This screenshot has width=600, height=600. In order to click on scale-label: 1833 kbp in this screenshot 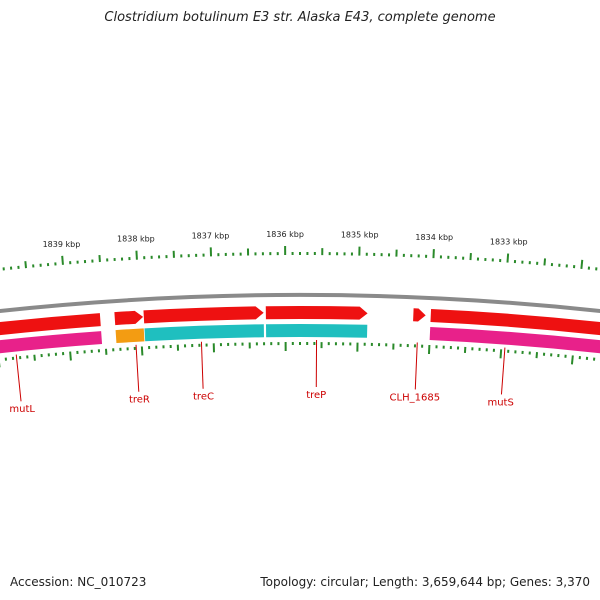, I will do `click(509, 242)`.